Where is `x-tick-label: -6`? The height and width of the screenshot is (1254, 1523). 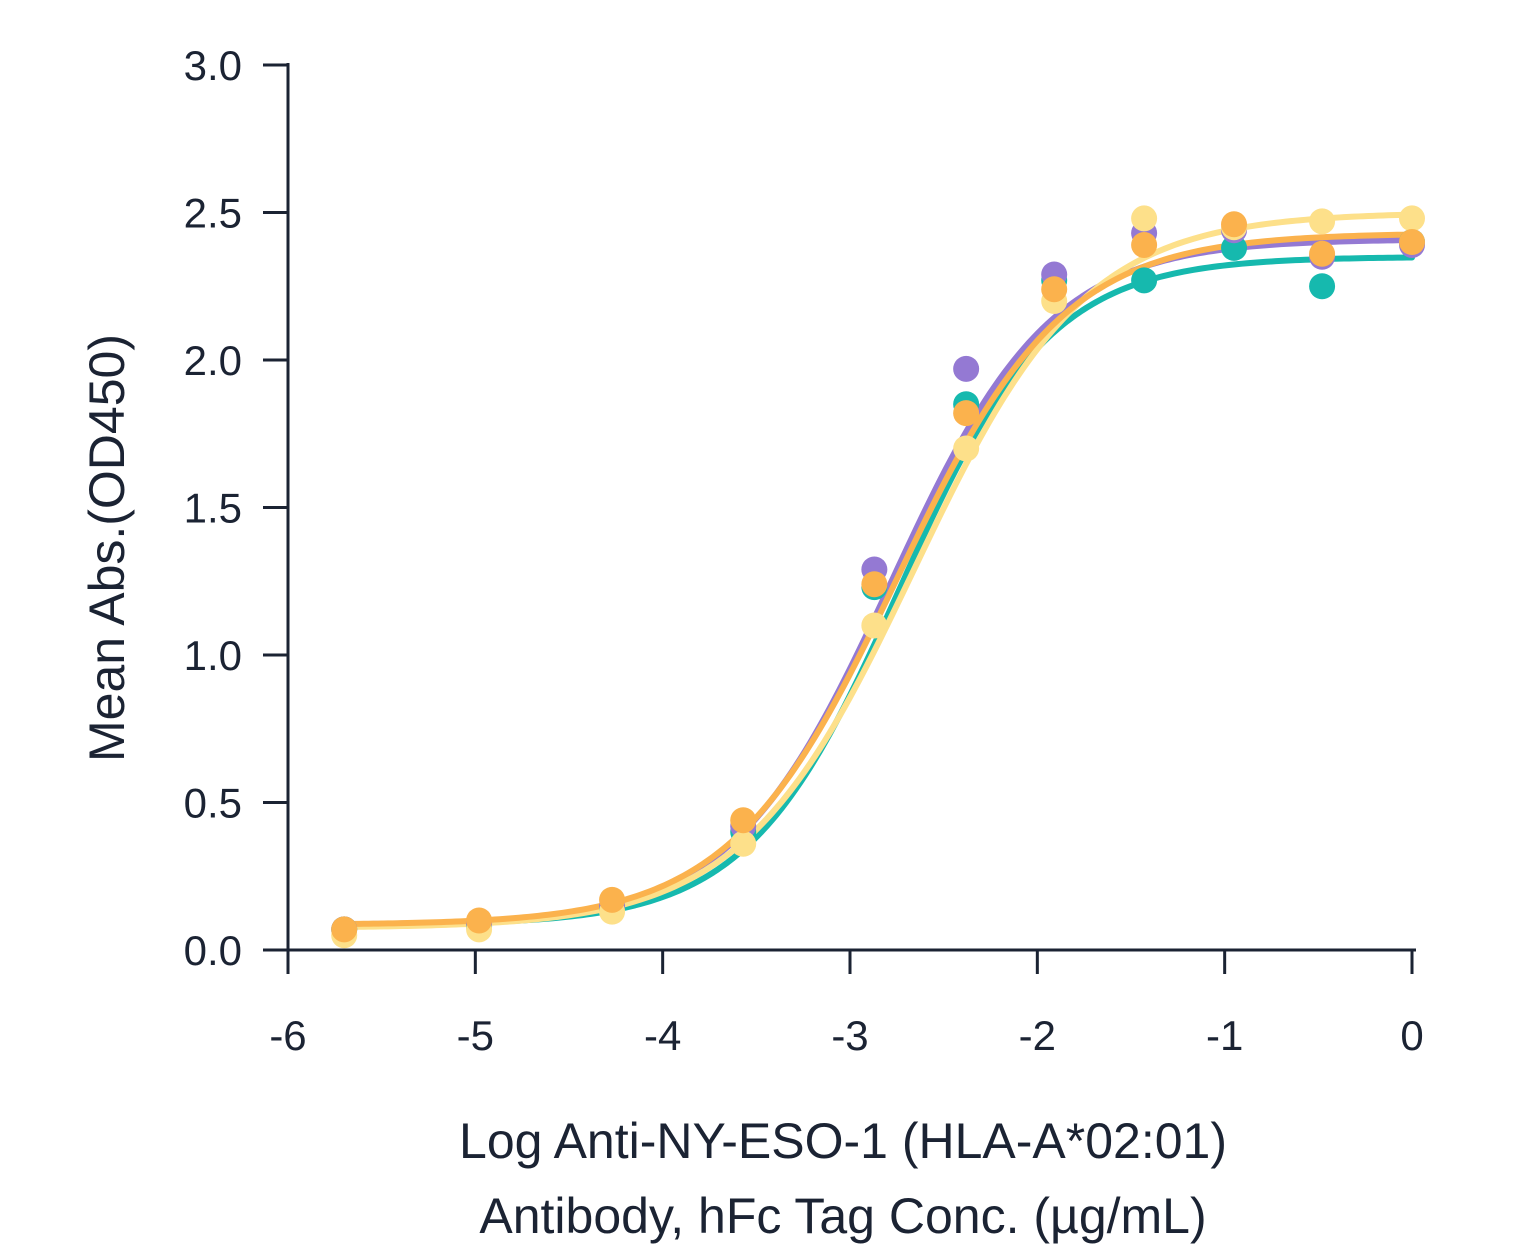 x-tick-label: -6 is located at coordinates (287, 1035).